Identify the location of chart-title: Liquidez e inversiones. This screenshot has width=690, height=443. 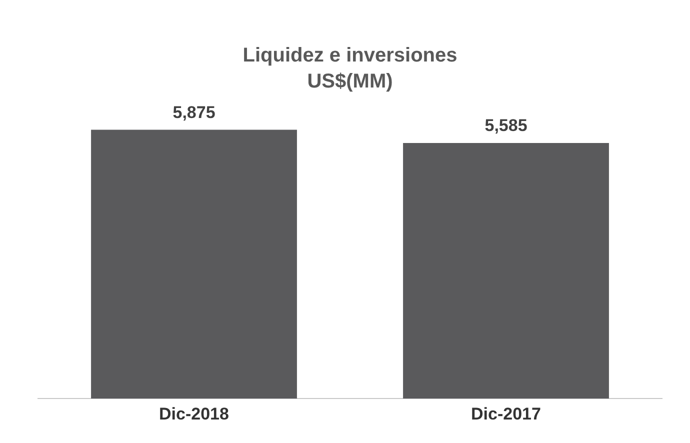
(350, 55).